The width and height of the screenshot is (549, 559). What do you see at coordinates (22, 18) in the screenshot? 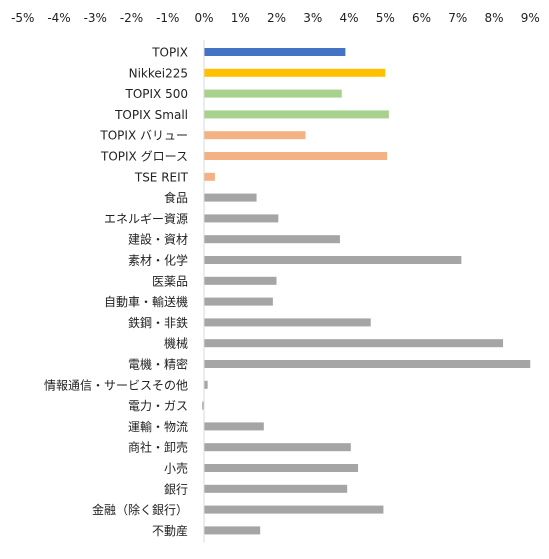
I see `x-tick-label: -5%` at bounding box center [22, 18].